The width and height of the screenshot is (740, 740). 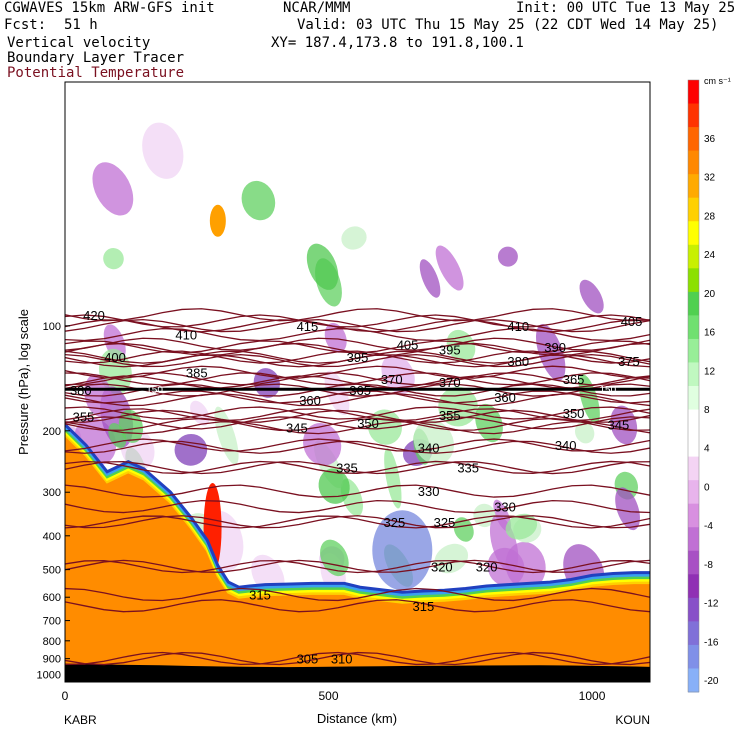 I want to click on theta-label: 305, so click(x=308, y=659).